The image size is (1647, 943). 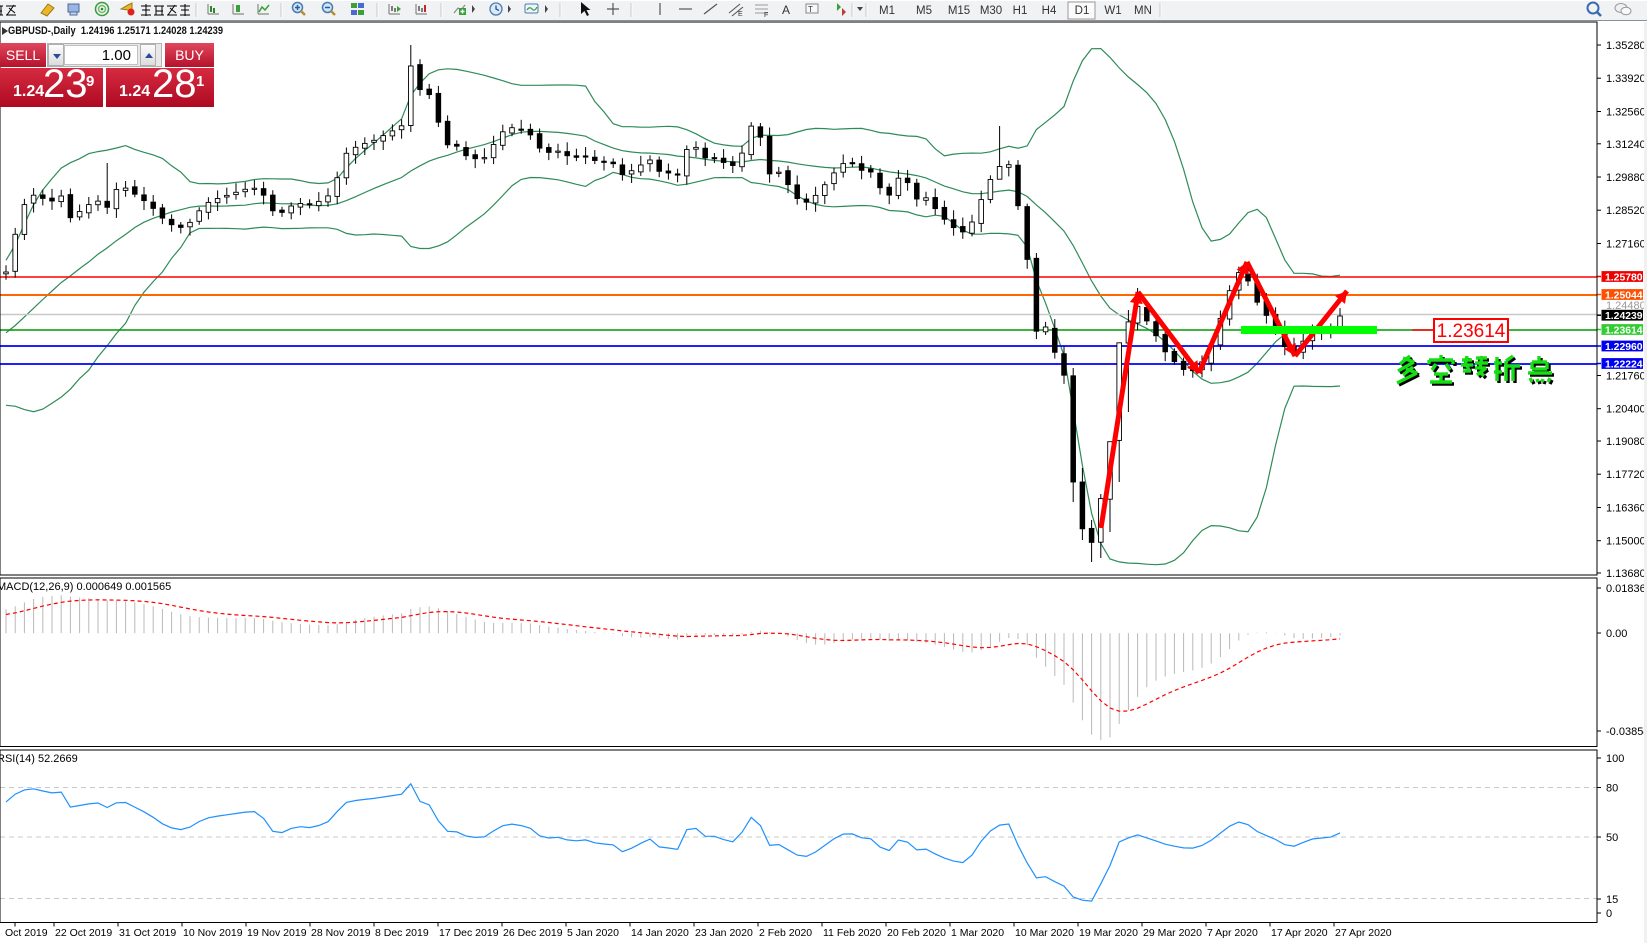 What do you see at coordinates (724, 933) in the screenshot?
I see `svg-text: 23 Jan 2020` at bounding box center [724, 933].